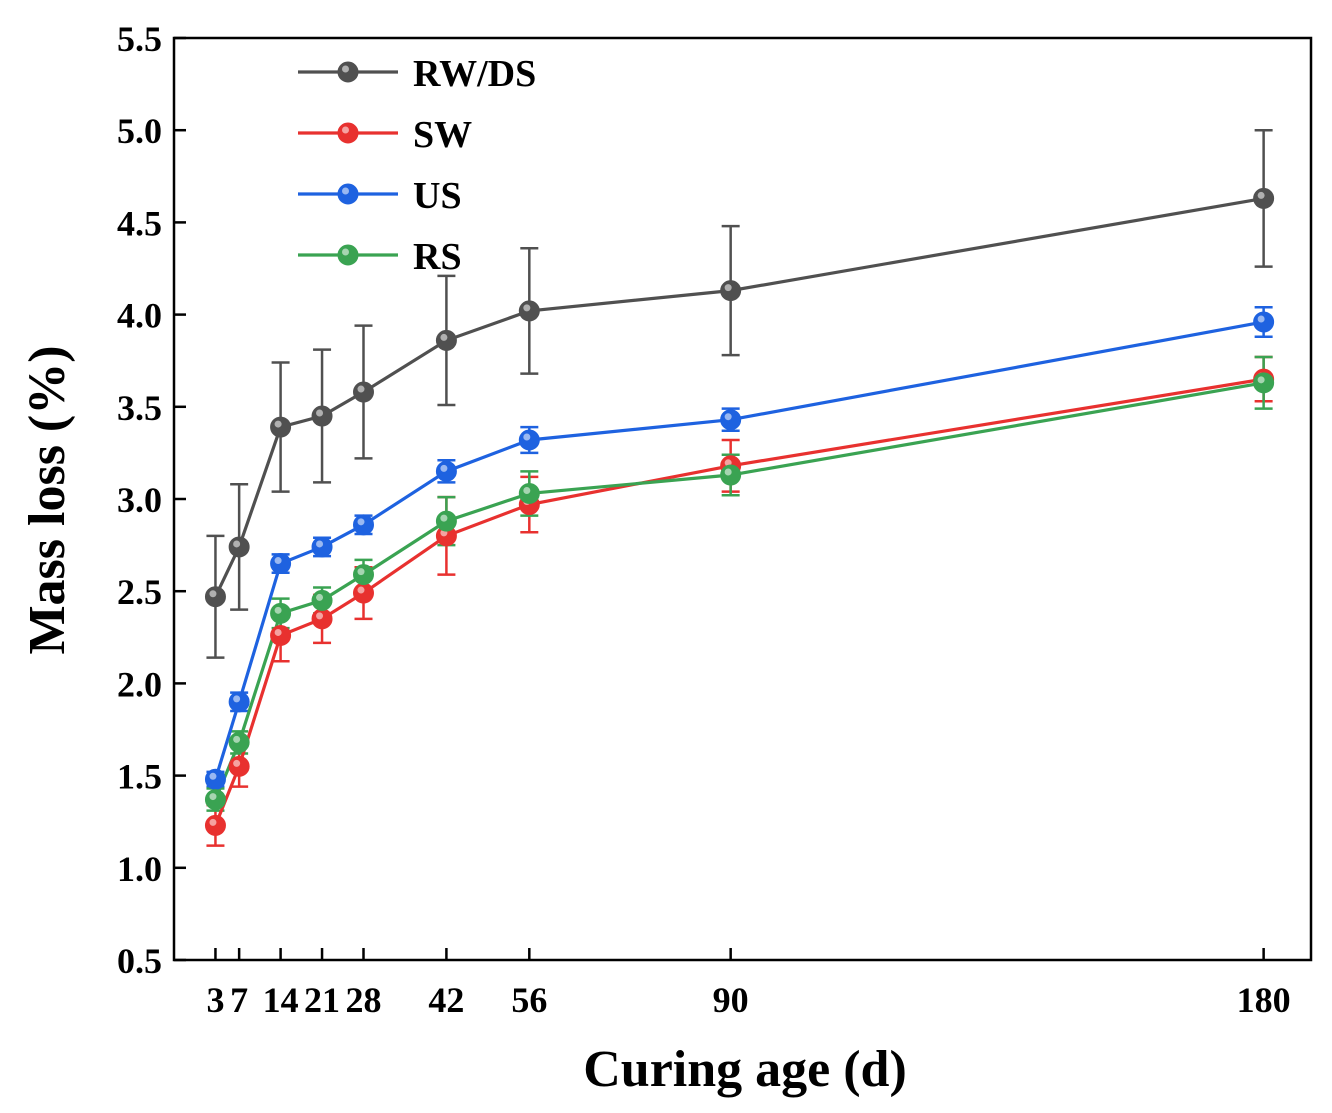  Describe the element at coordinates (139, 131) in the screenshot. I see `y-tick-label: 5.0` at that location.